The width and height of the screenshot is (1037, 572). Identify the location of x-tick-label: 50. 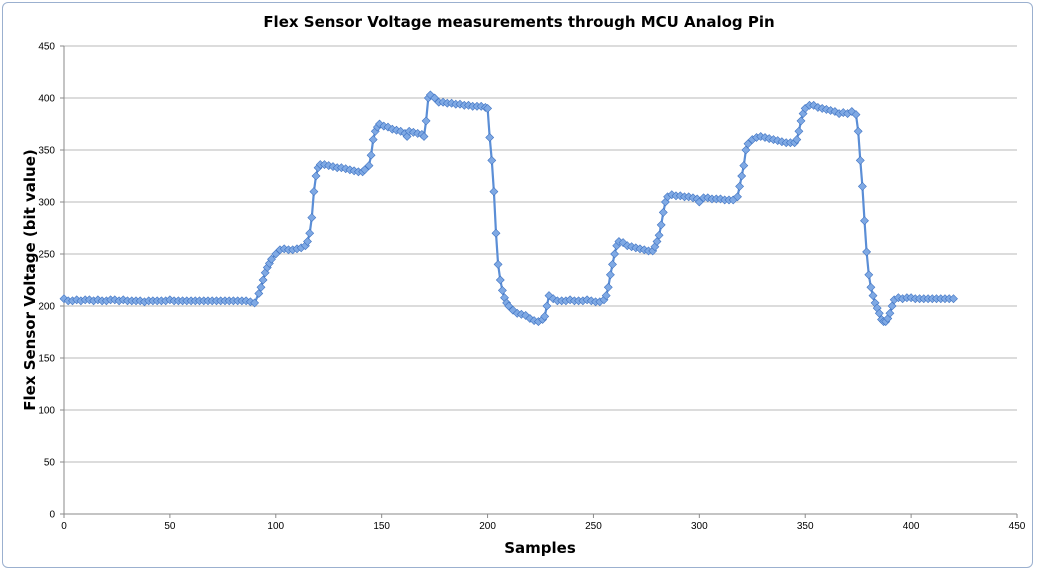
(170, 526).